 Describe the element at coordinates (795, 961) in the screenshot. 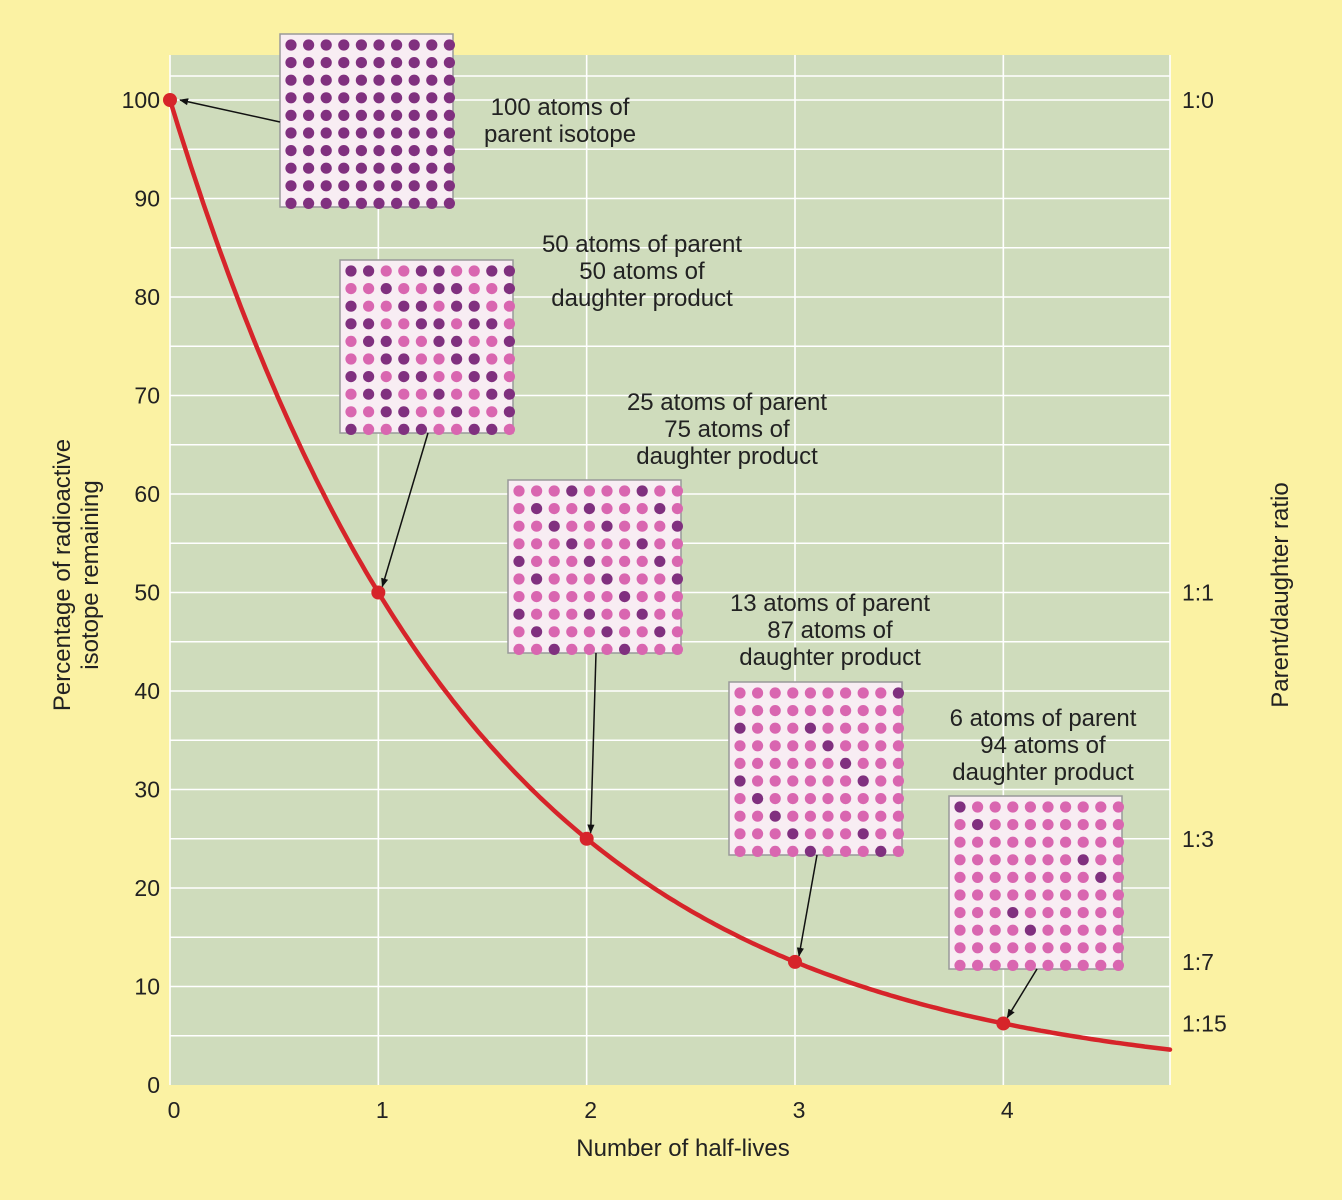

I see `data-point` at that location.